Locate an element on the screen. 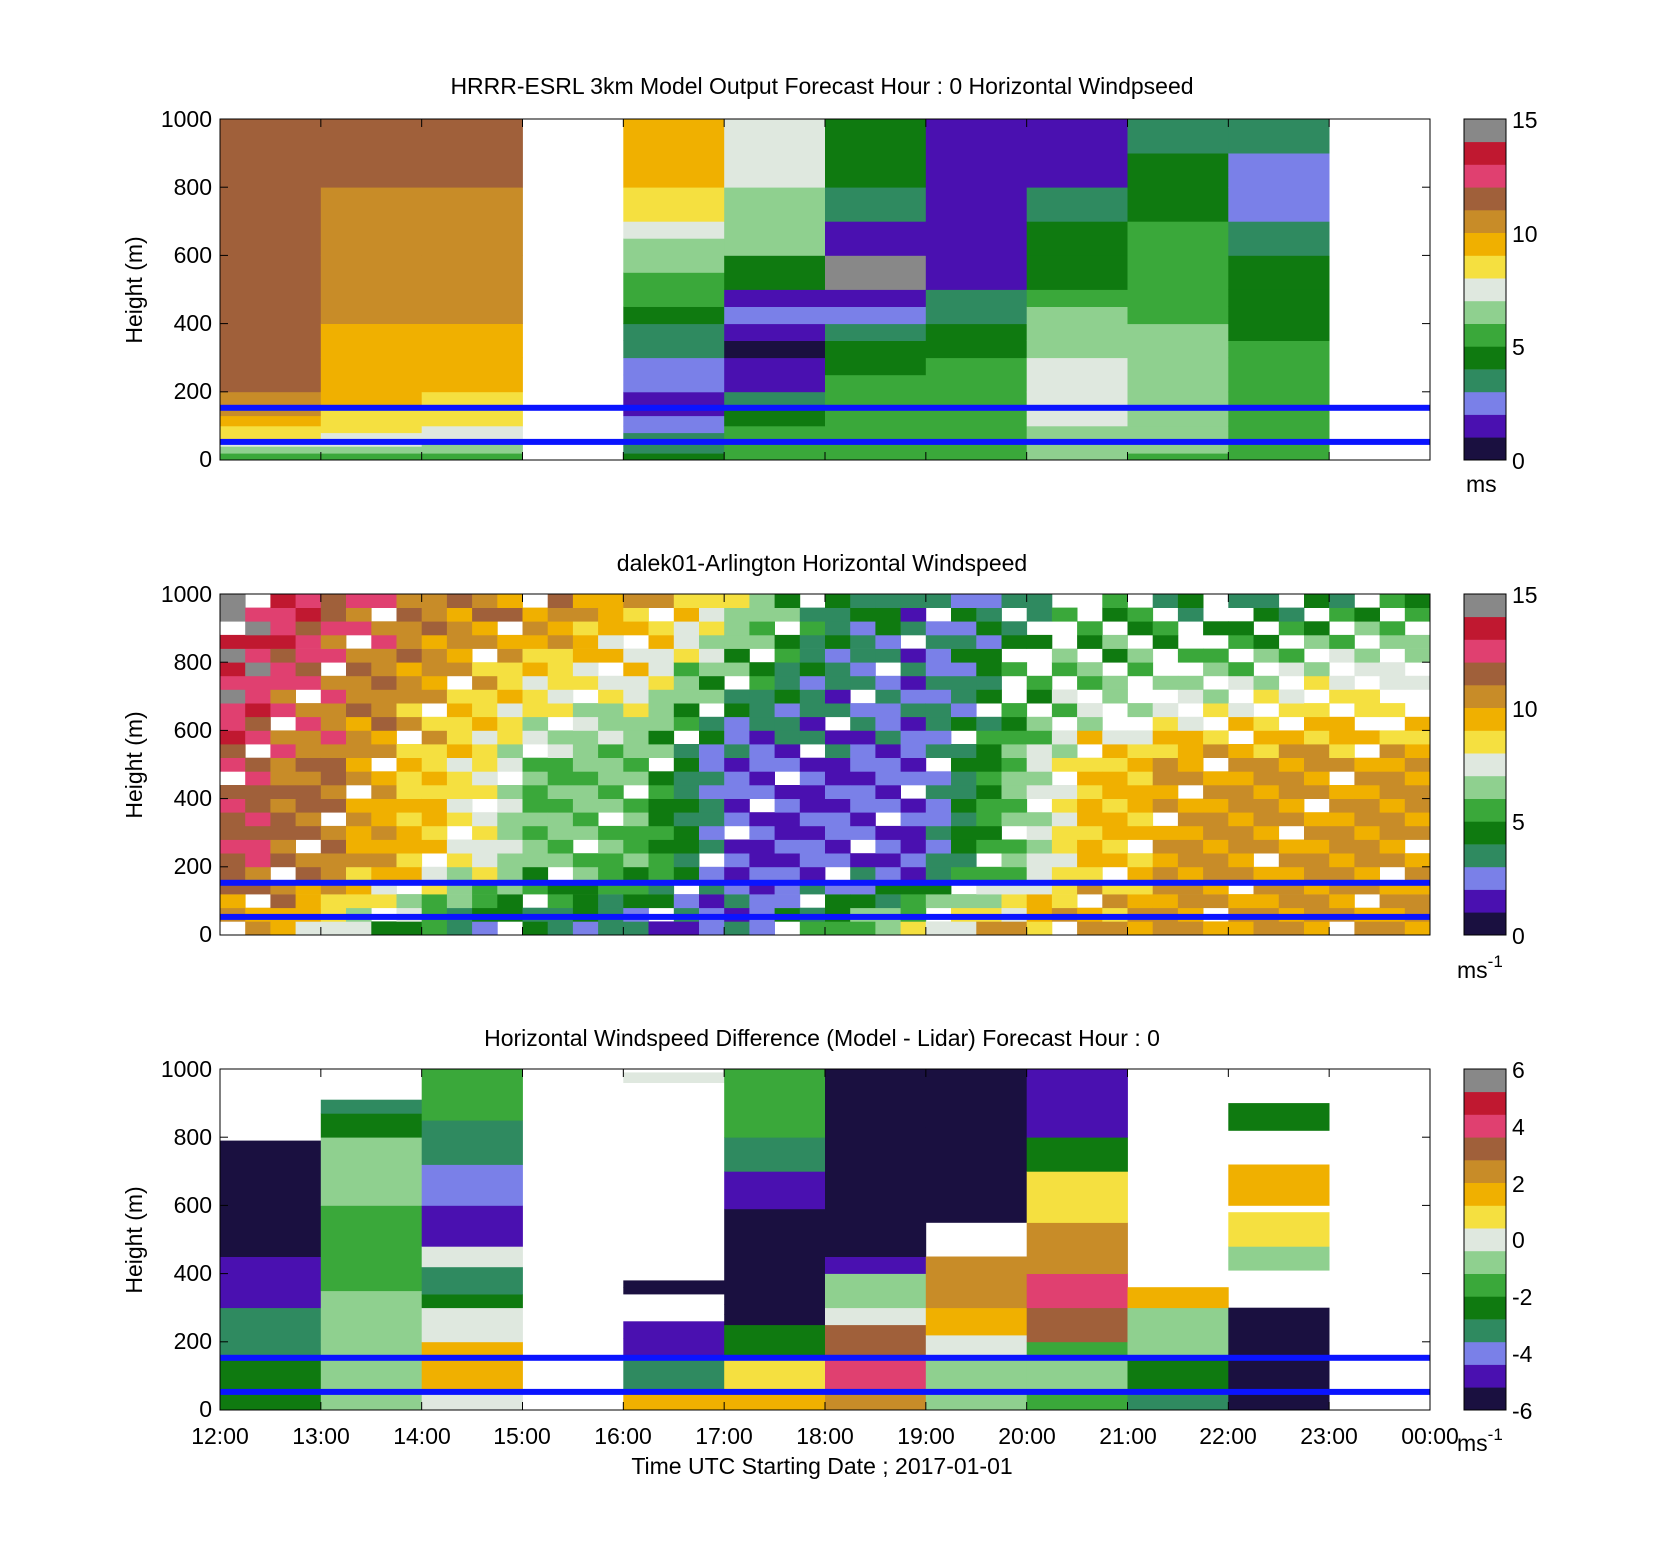  panel-2-ytick-label: 800 is located at coordinates (193, 662).